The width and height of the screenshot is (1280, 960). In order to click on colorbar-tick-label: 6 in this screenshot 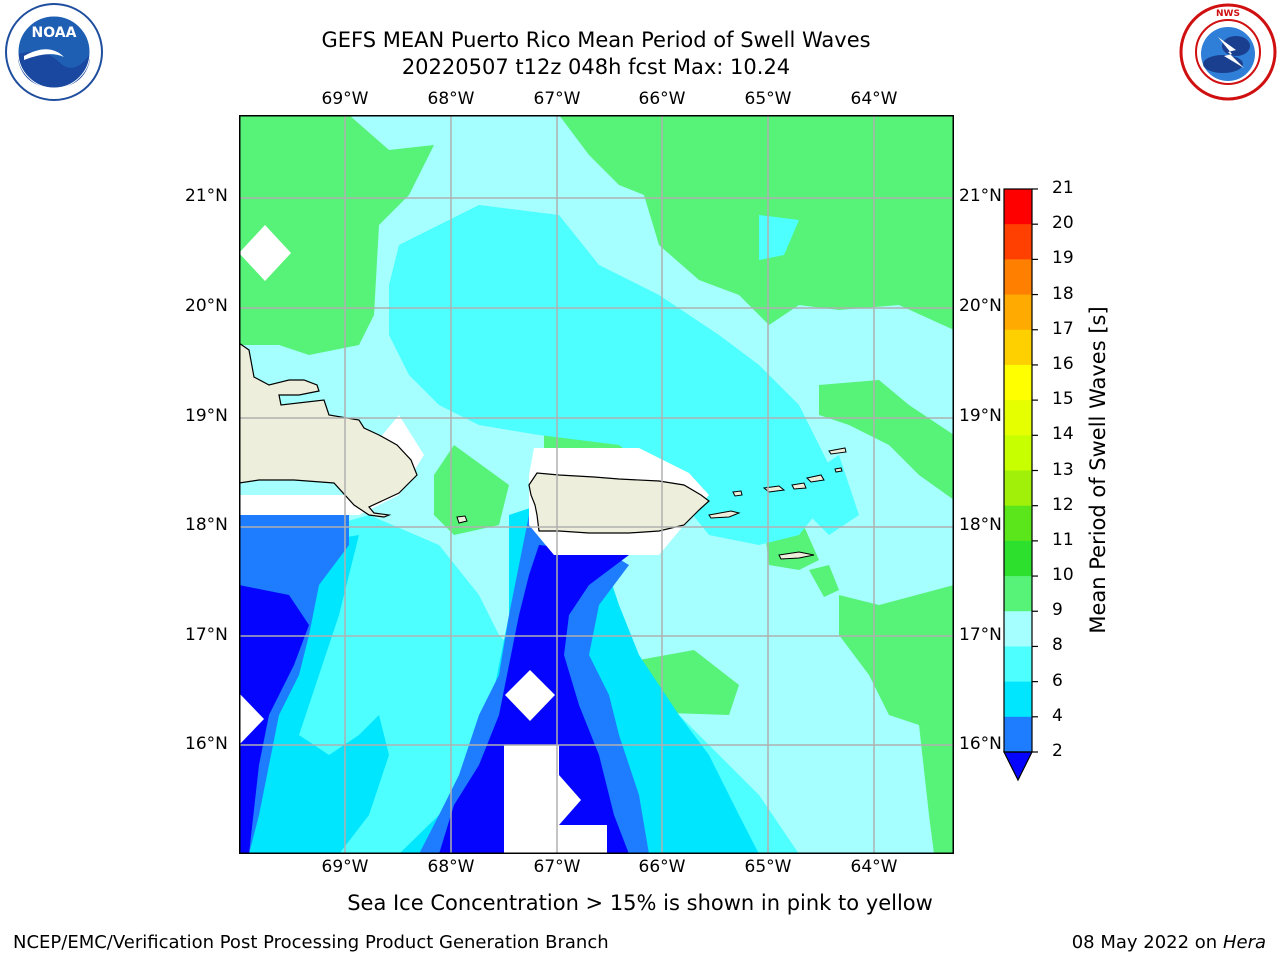, I will do `click(1057, 680)`.